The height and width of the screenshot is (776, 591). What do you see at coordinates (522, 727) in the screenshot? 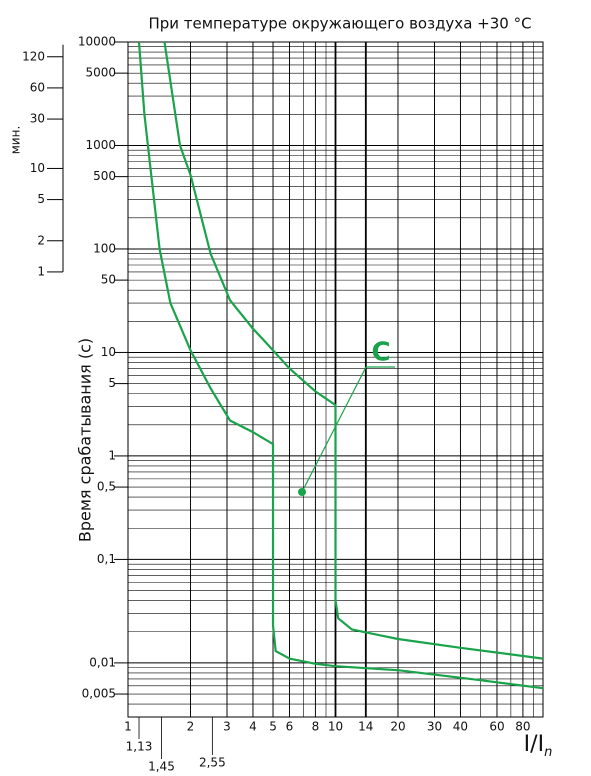
I see `x-tick-label: 80` at bounding box center [522, 727].